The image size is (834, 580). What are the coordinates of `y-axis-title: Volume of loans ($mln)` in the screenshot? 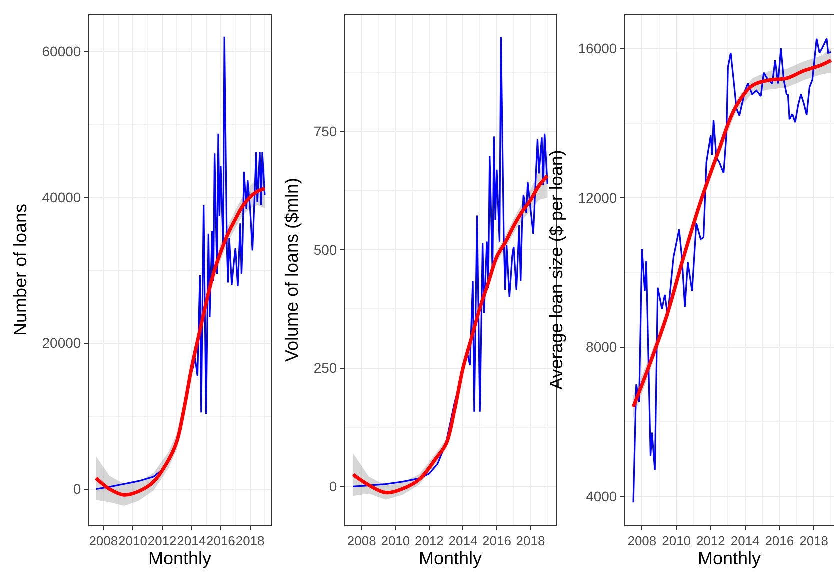 It's located at (292, 270).